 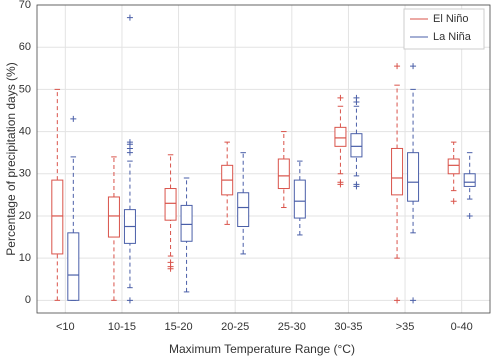 What do you see at coordinates (25, 5) in the screenshot?
I see `y-tick-label: 70` at bounding box center [25, 5].